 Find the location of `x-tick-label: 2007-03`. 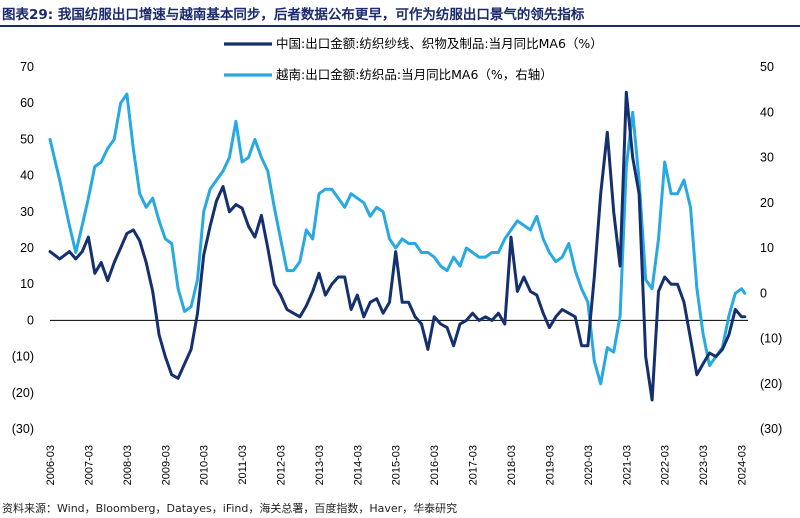

x-tick-label: 2007-03 is located at coordinates (89, 465).